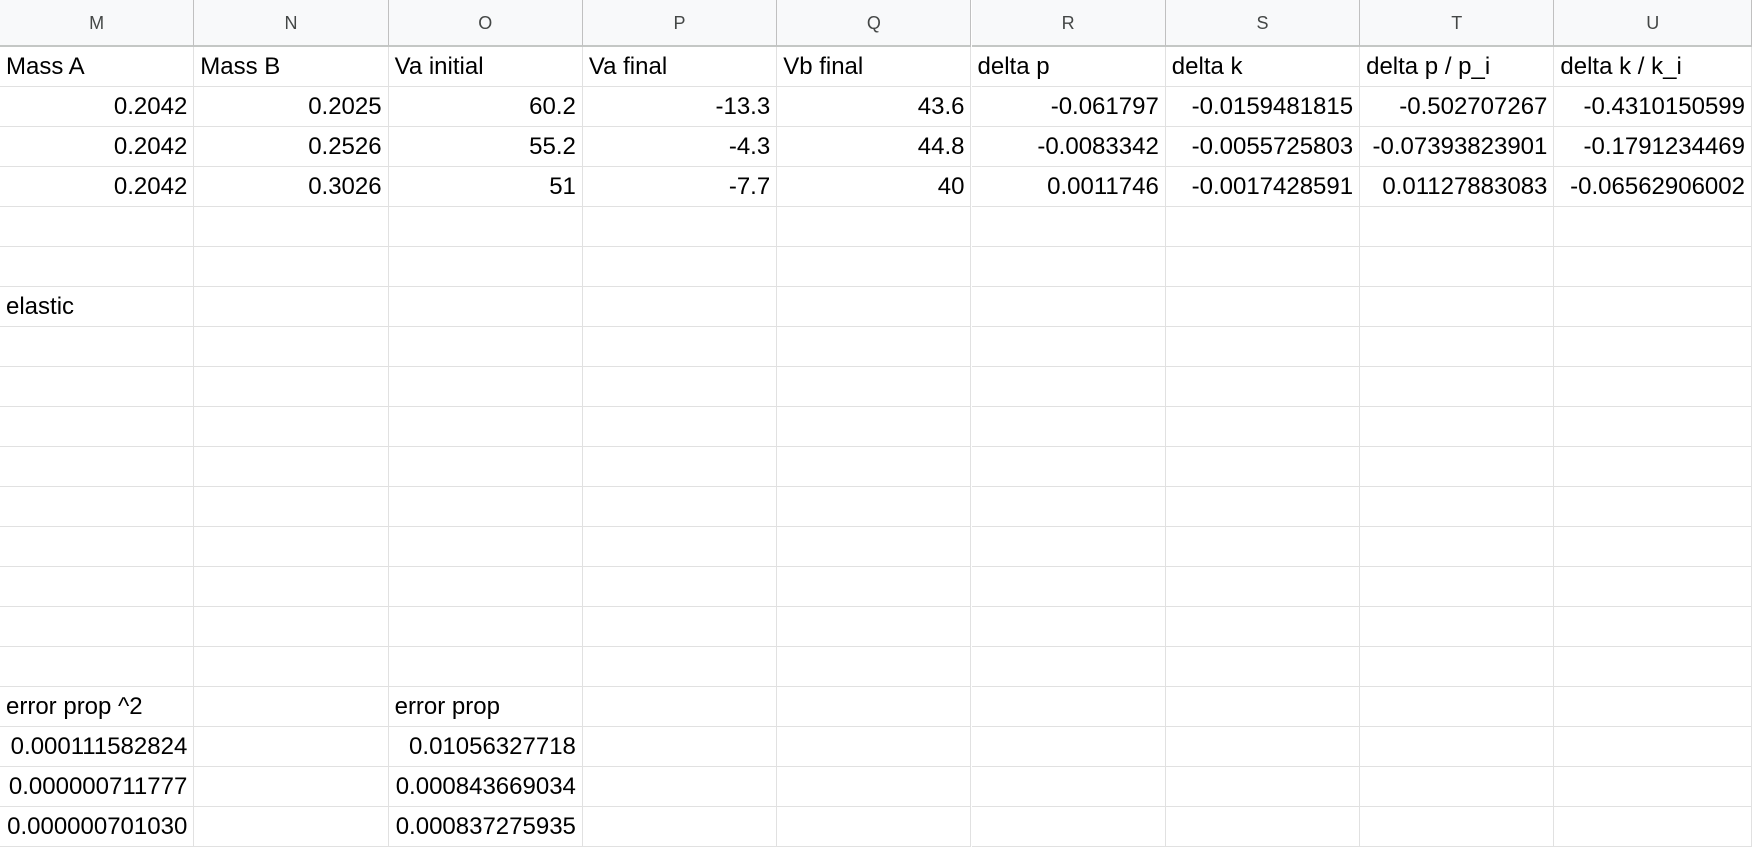 The width and height of the screenshot is (1752, 851). Describe the element at coordinates (1068, 107) in the screenshot. I see `cell-r-2: -0.061797` at that location.